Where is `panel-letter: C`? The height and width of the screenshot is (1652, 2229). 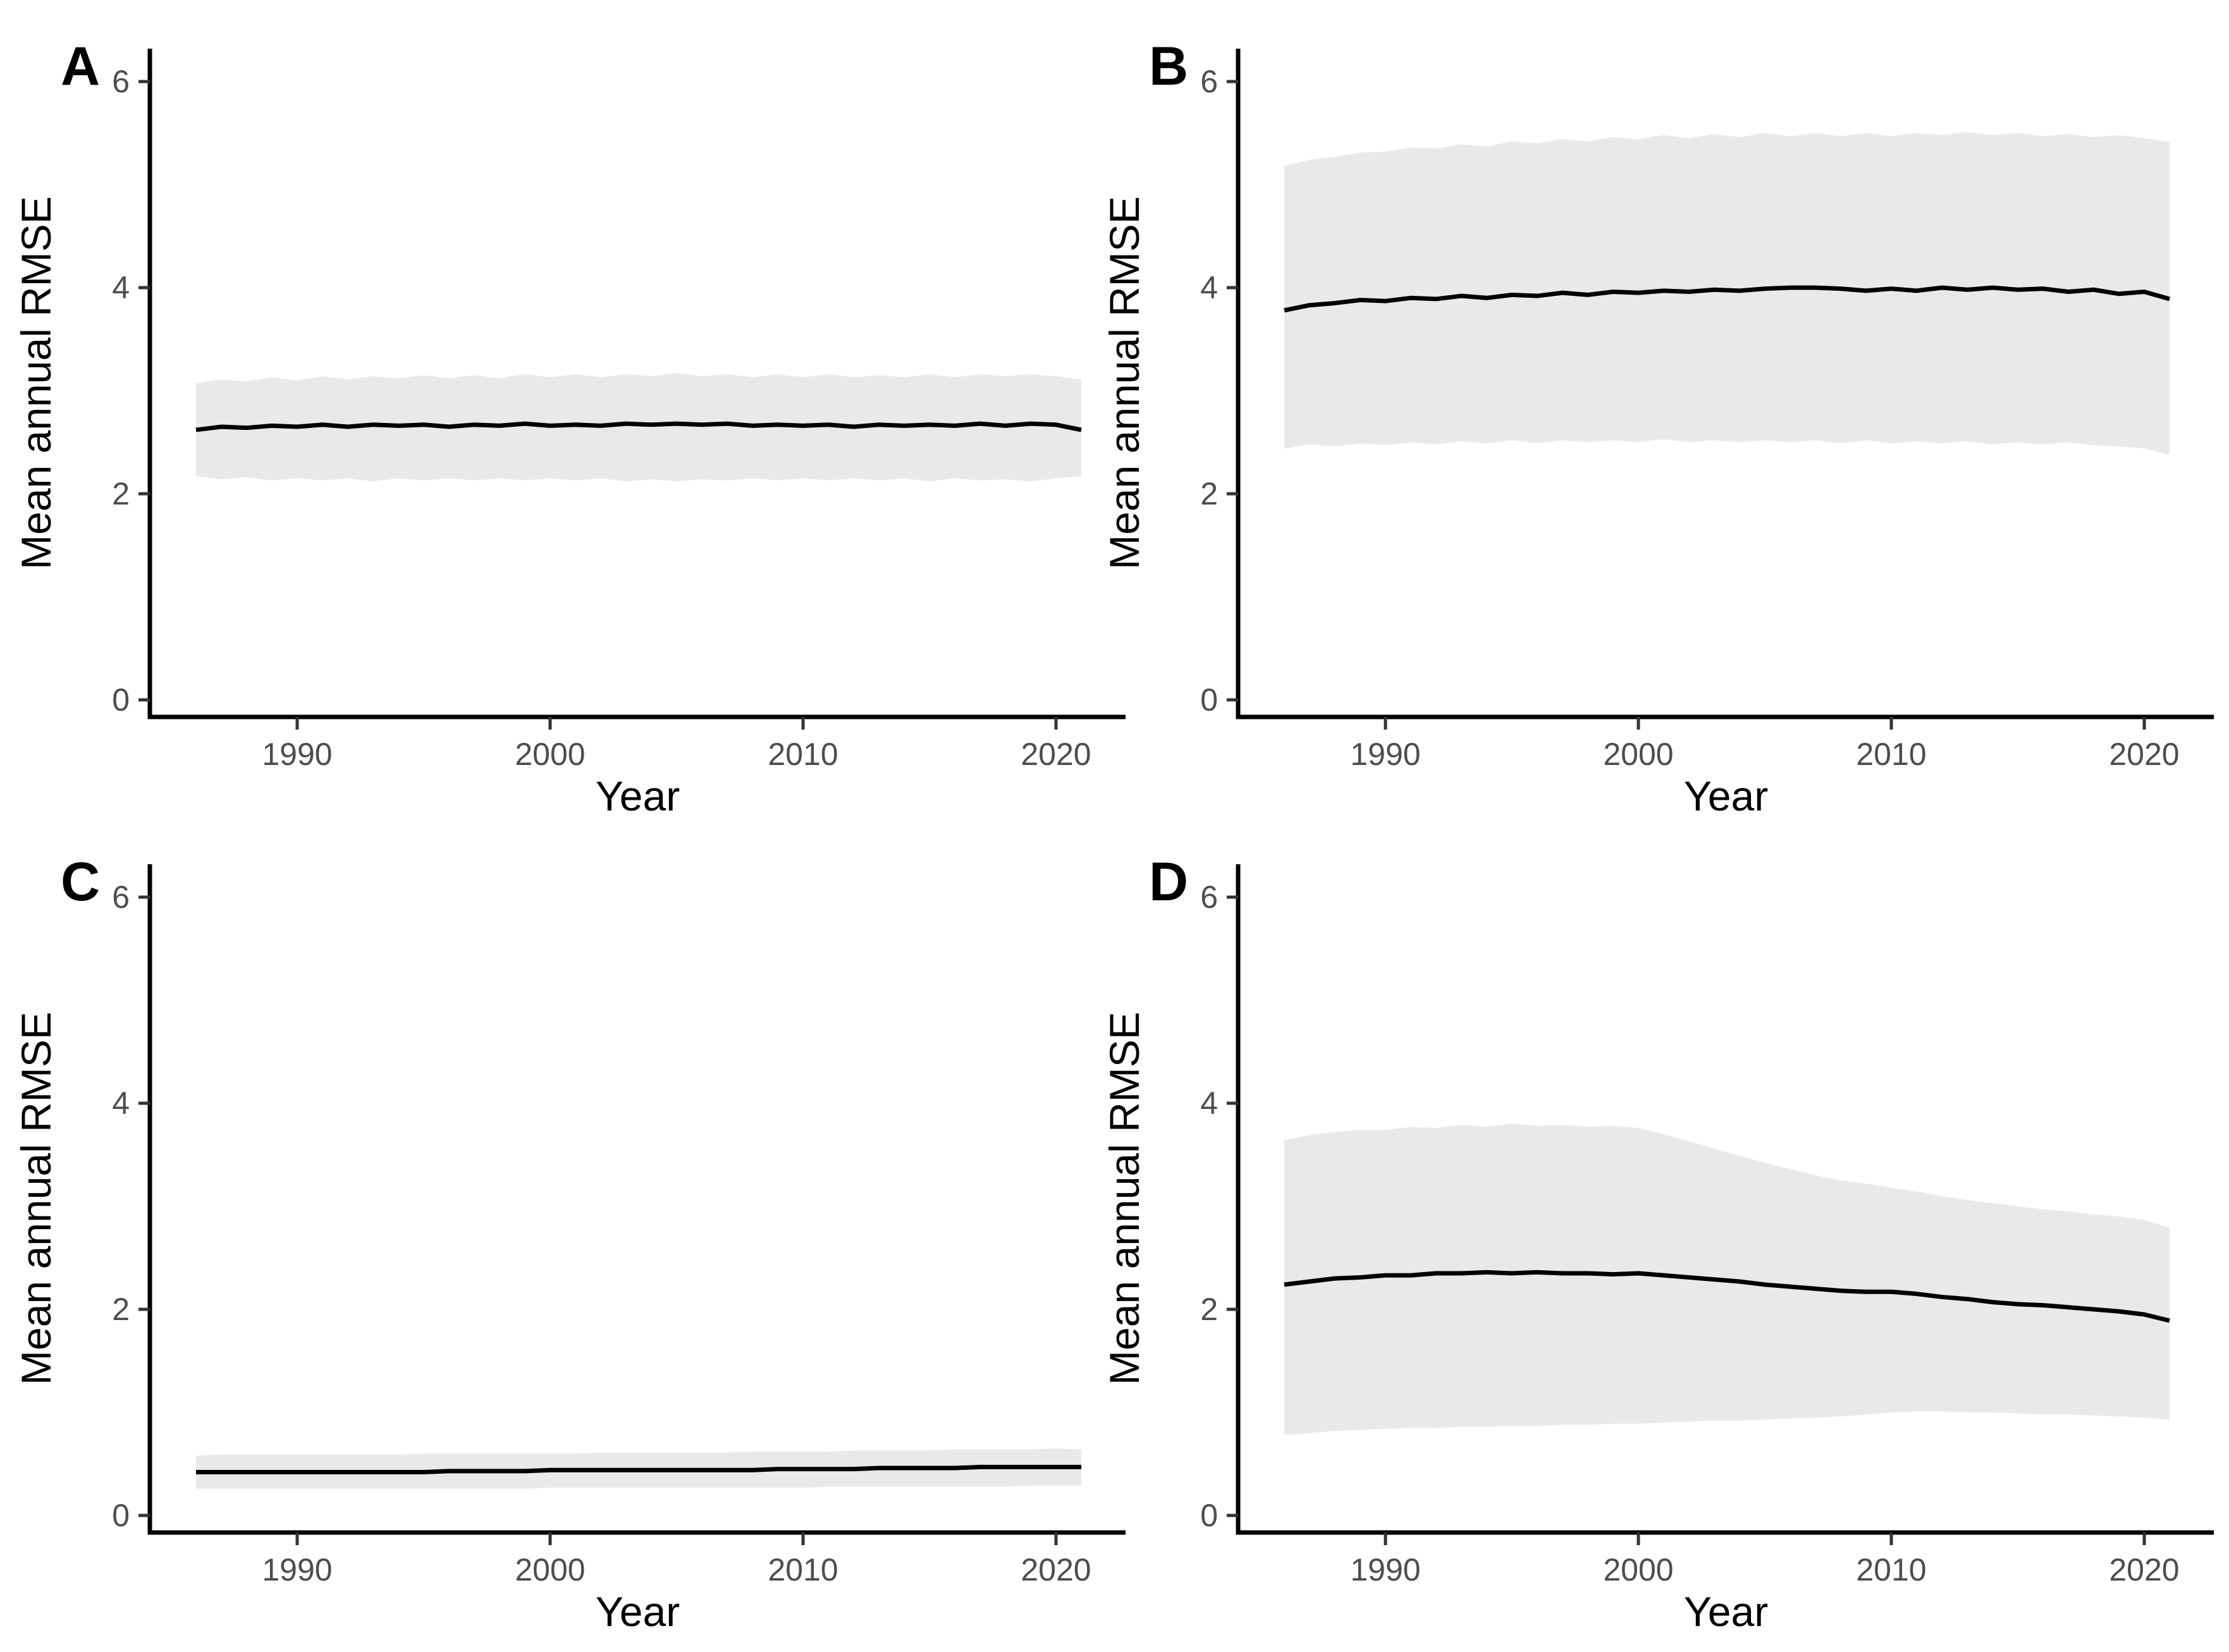
panel-letter: C is located at coordinates (80, 882).